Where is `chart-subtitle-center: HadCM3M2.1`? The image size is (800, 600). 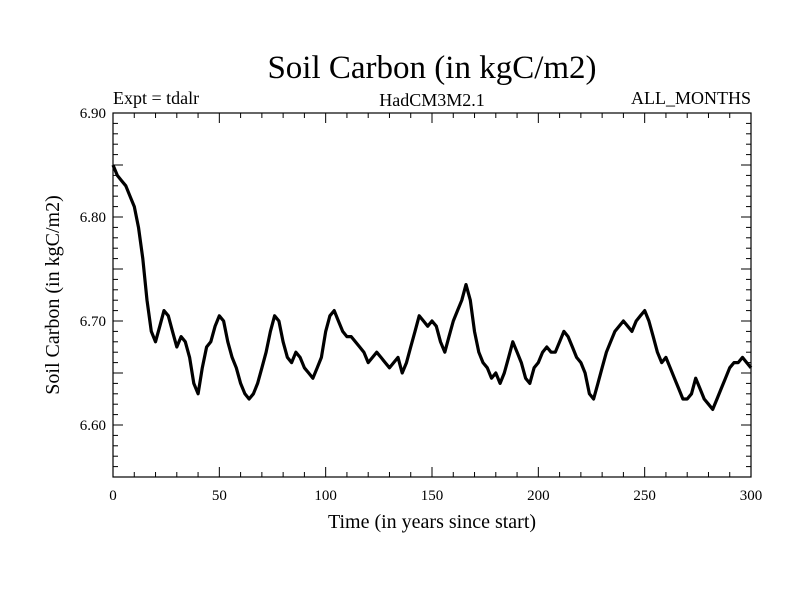 chart-subtitle-center: HadCM3M2.1 is located at coordinates (432, 100).